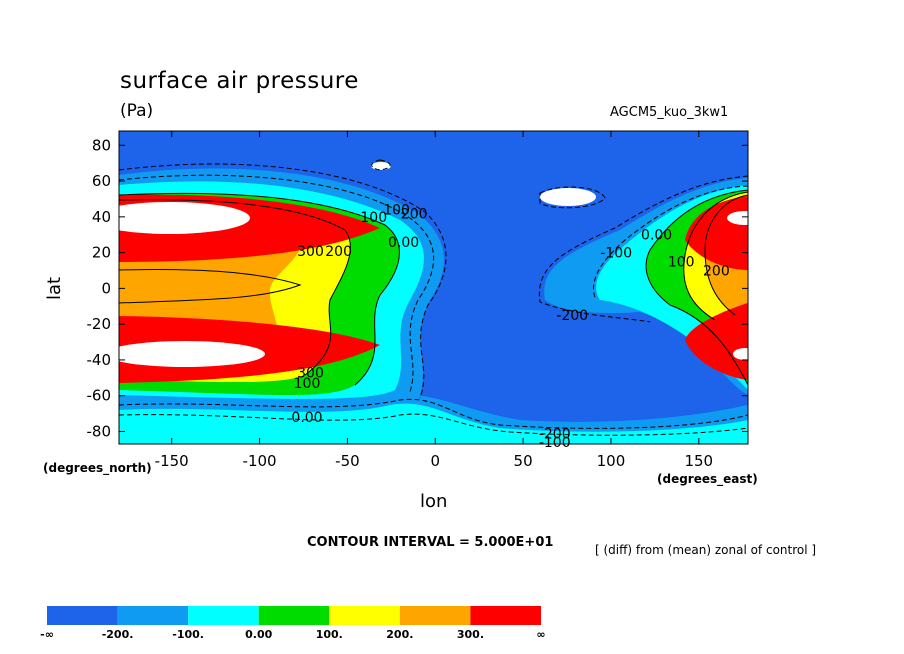 This screenshot has height=654, width=904. Describe the element at coordinates (99, 324) in the screenshot. I see `y-tick-label: -20` at that location.